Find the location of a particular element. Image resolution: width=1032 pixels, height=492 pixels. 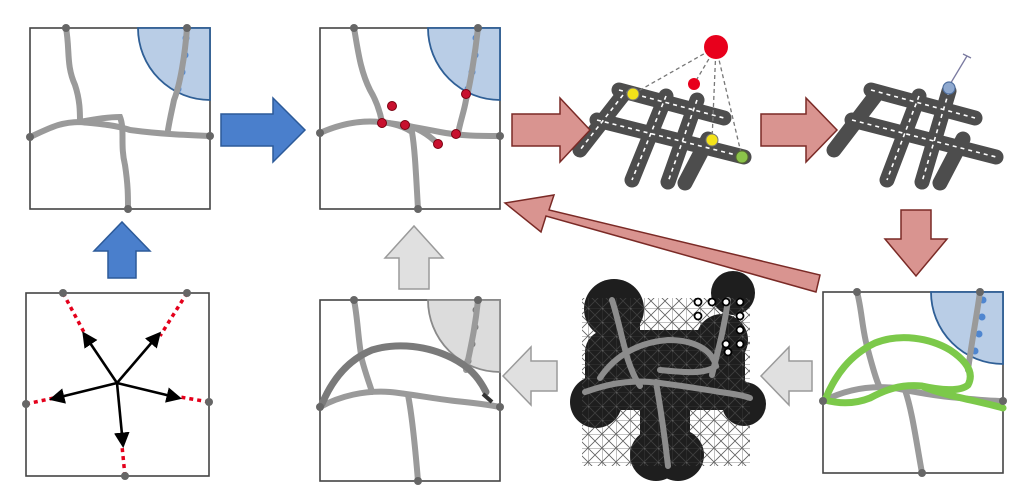

direction-arrows is located at coordinates (115, 390).